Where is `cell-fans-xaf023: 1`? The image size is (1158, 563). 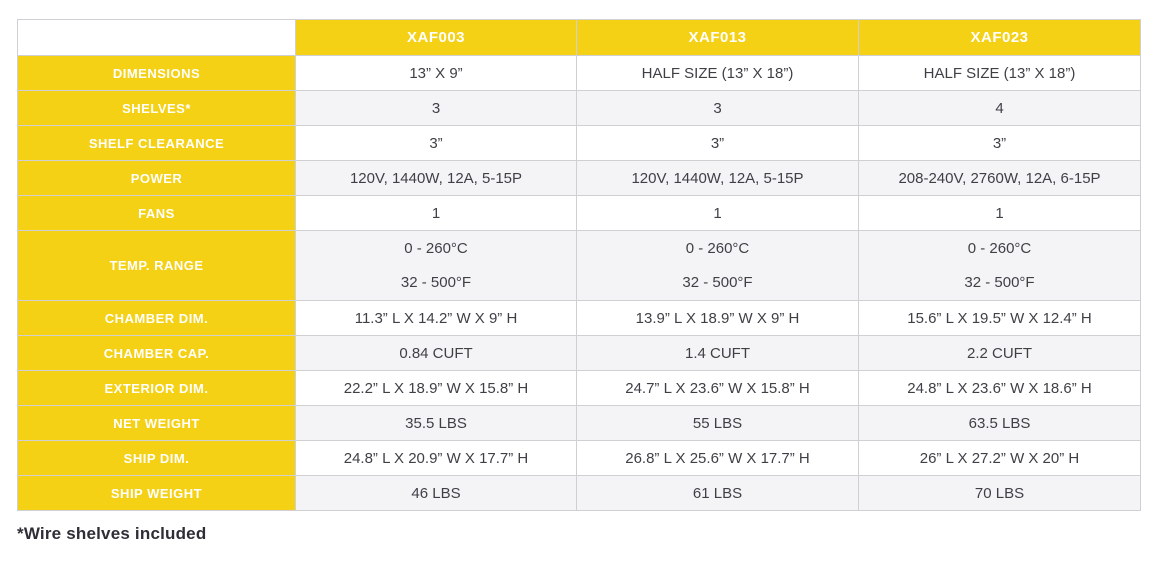
cell-fans-xaf023: 1 is located at coordinates (999, 213).